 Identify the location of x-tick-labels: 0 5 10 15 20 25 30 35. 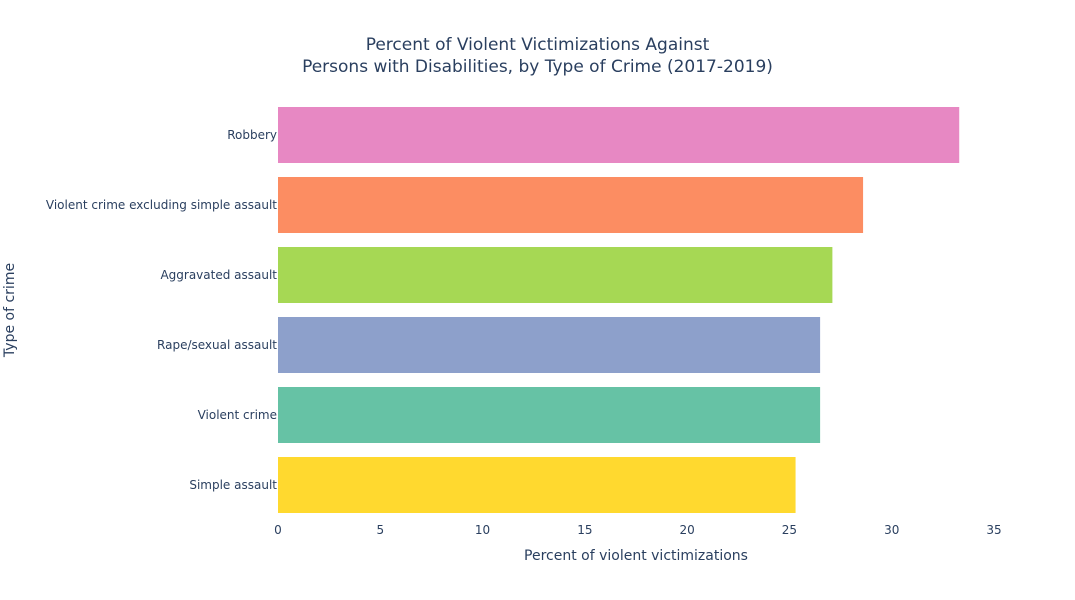
(637, 530).